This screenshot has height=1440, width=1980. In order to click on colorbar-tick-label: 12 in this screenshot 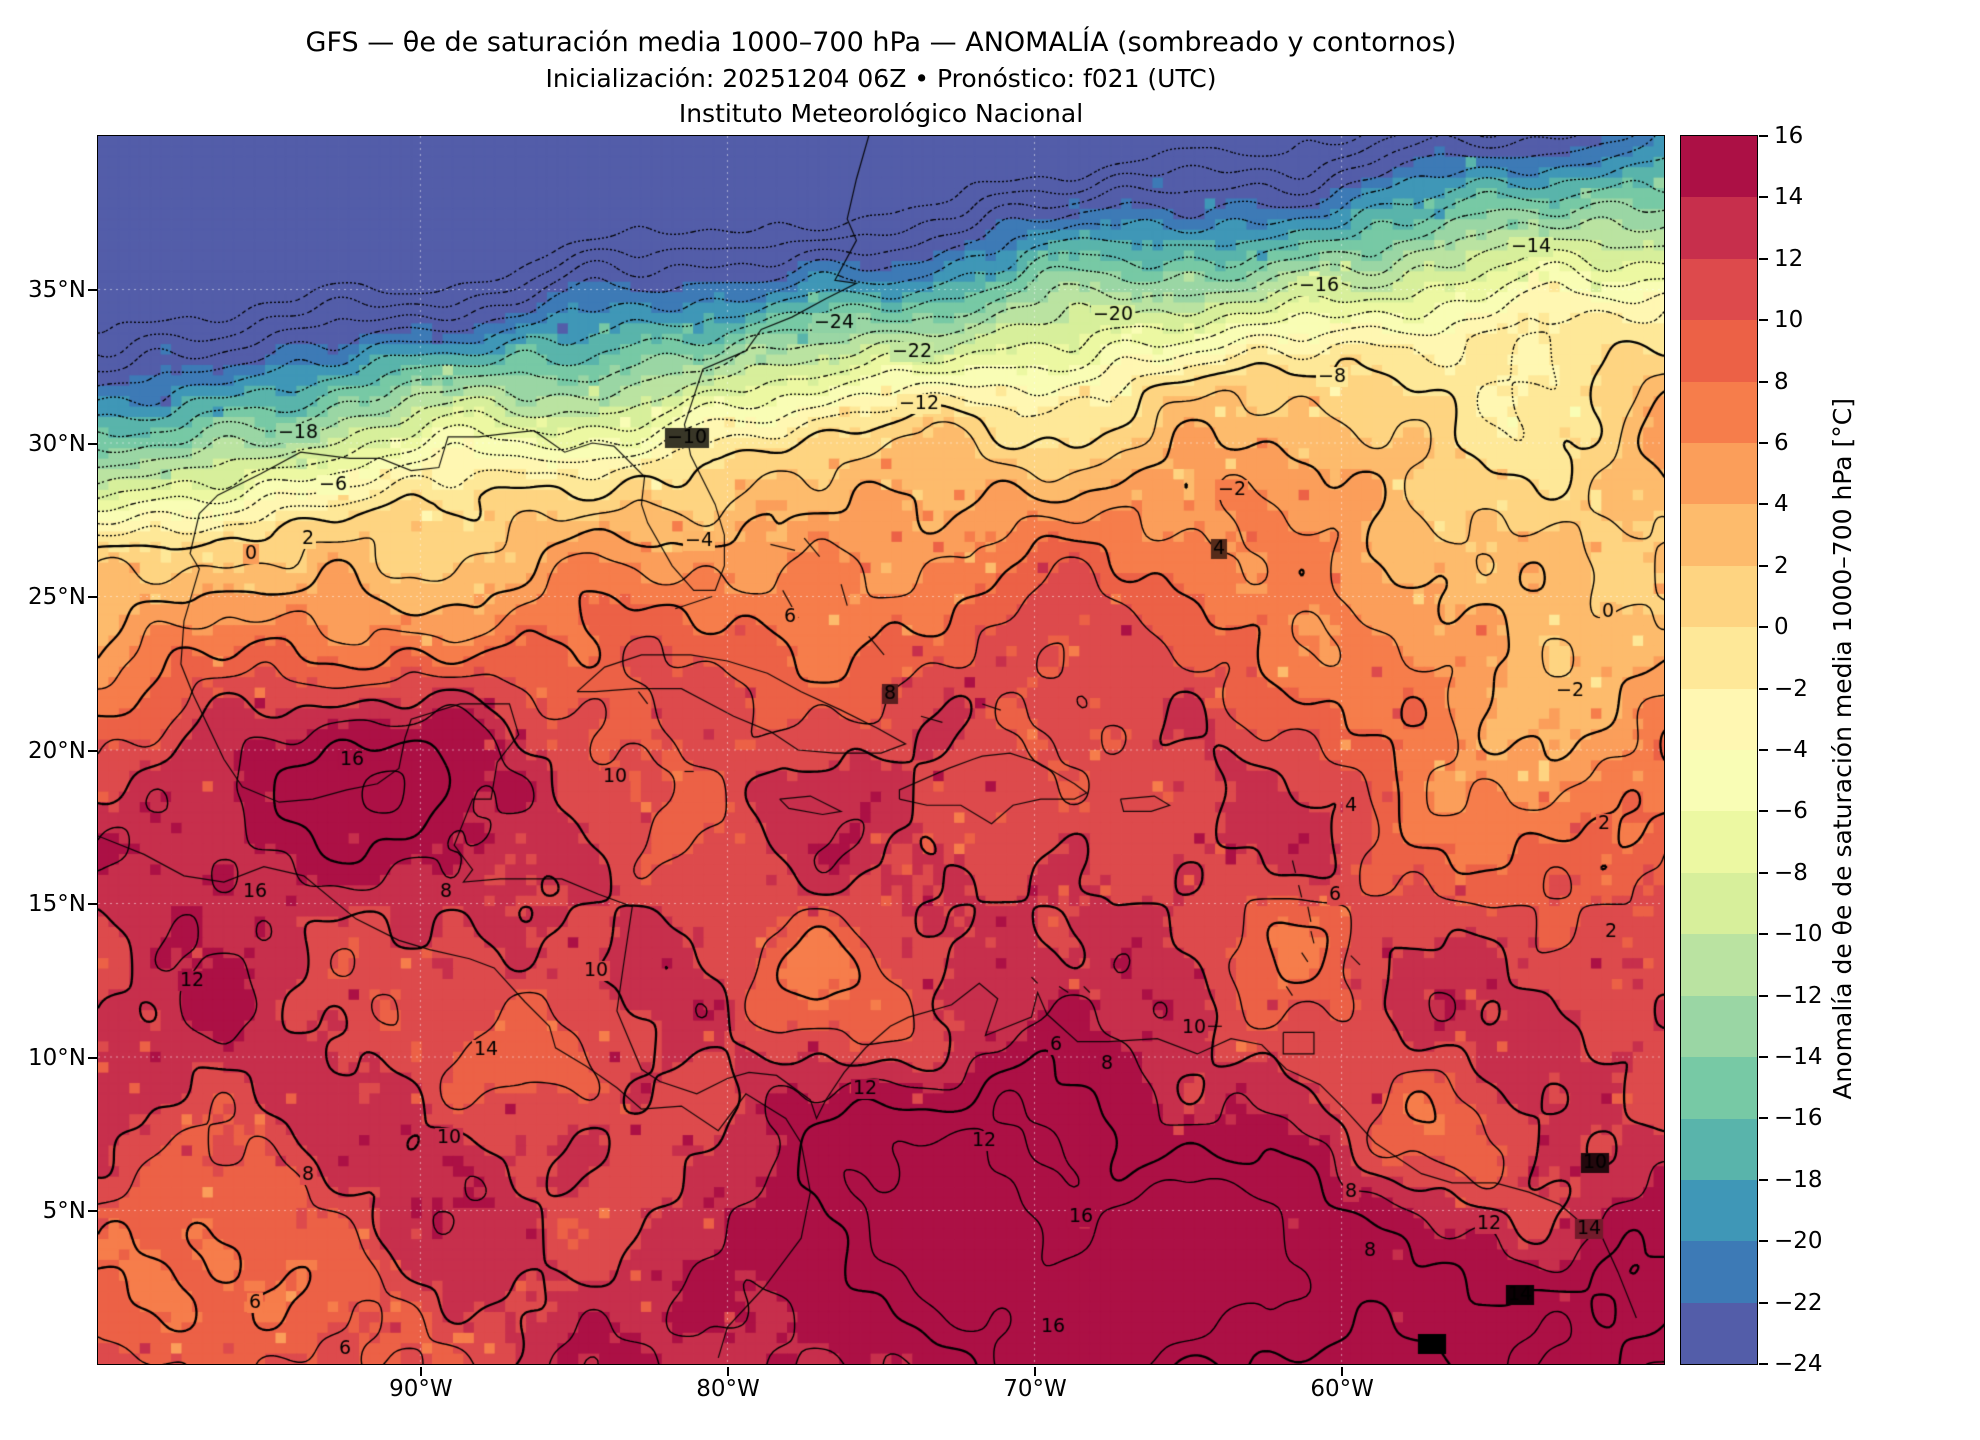, I will do `click(1789, 258)`.